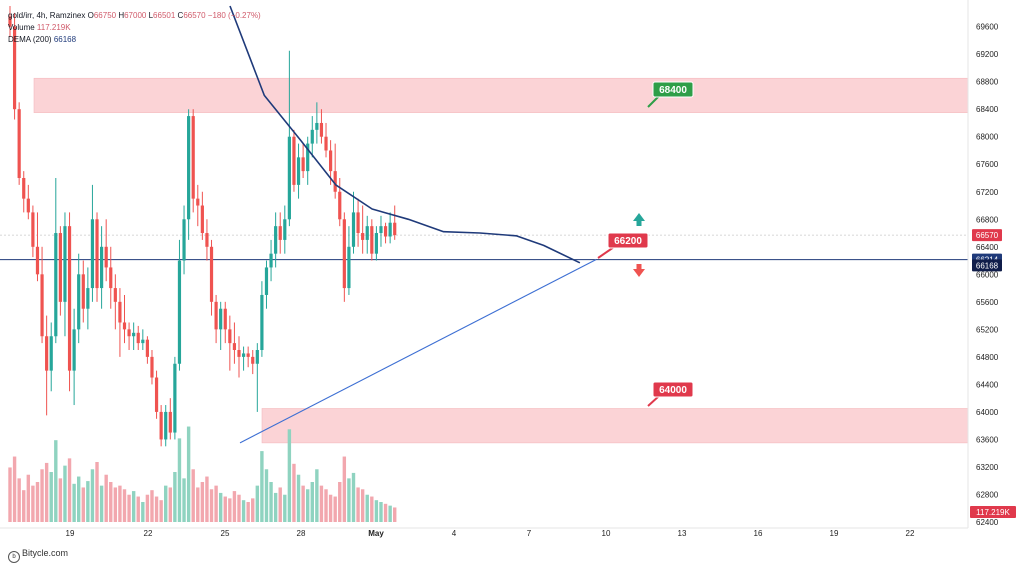 The image size is (1024, 570). What do you see at coordinates (454, 533) in the screenshot?
I see `x-tick-label: 4` at bounding box center [454, 533].